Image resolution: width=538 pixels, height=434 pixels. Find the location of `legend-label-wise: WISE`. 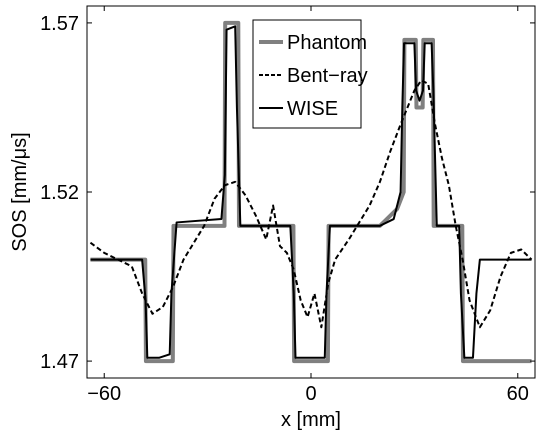

legend-label-wise: WISE is located at coordinates (312, 109).